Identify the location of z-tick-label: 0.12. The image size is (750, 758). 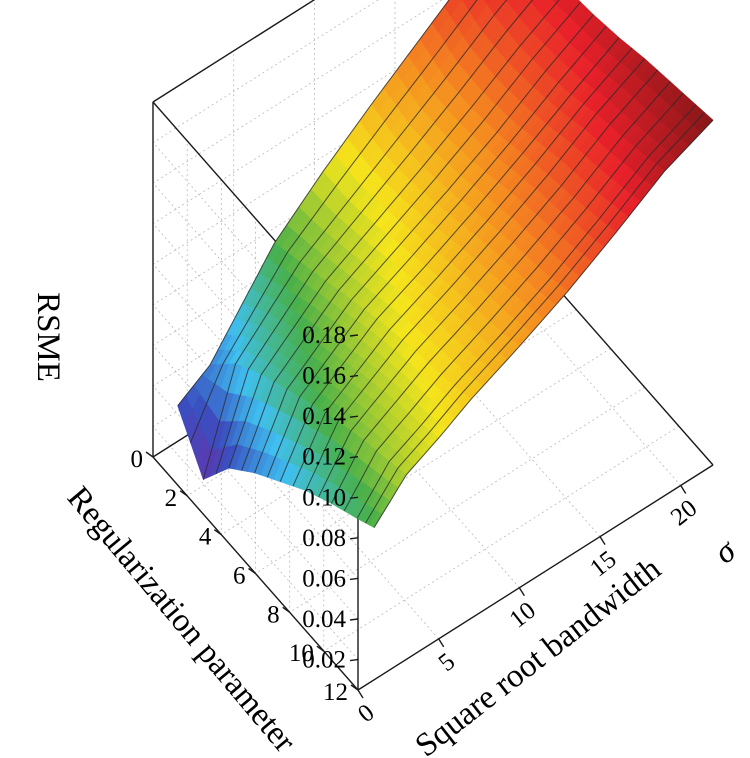
(324, 457).